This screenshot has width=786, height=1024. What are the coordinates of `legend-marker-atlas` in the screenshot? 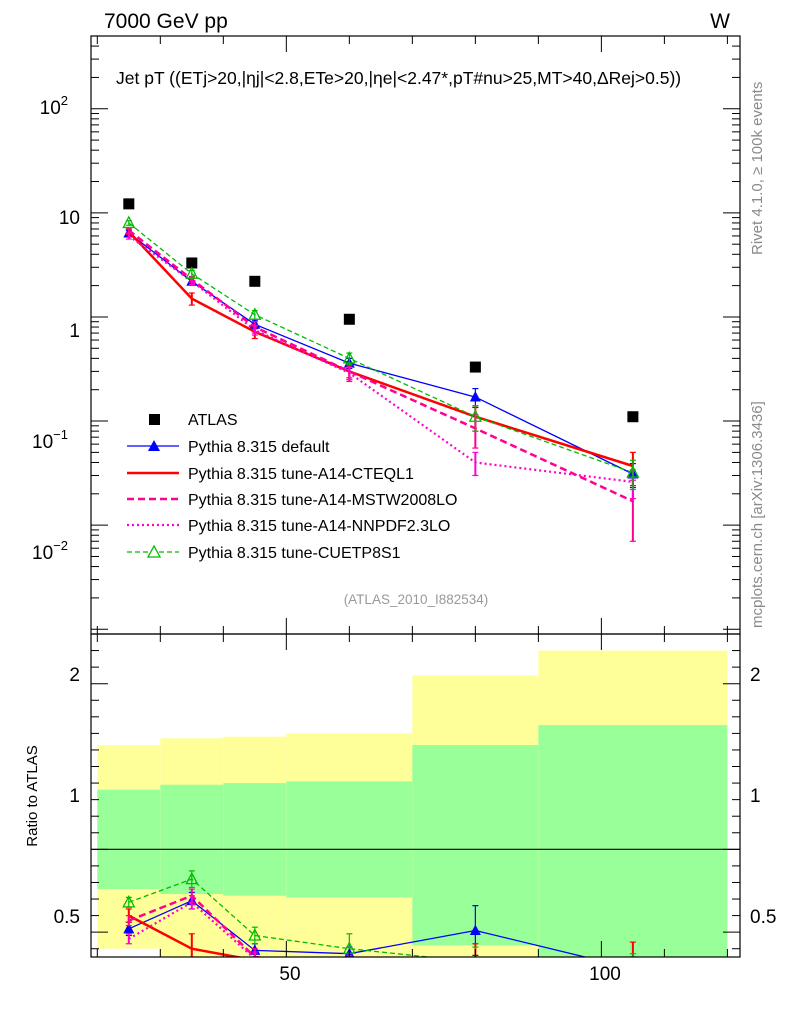 It's located at (154, 419).